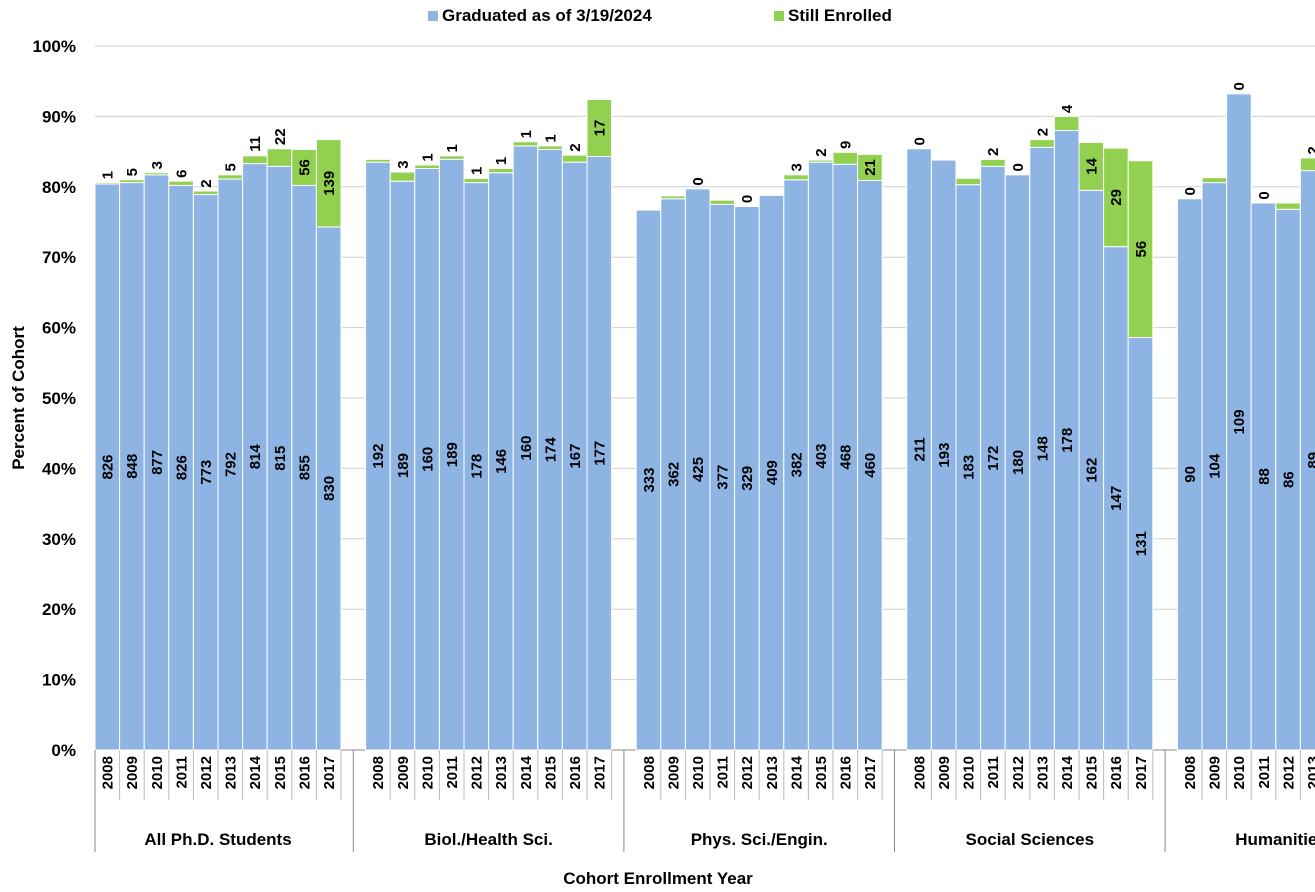 This screenshot has width=1315, height=892. What do you see at coordinates (846, 457) in the screenshot?
I see `data-label-graduated: 468` at bounding box center [846, 457].